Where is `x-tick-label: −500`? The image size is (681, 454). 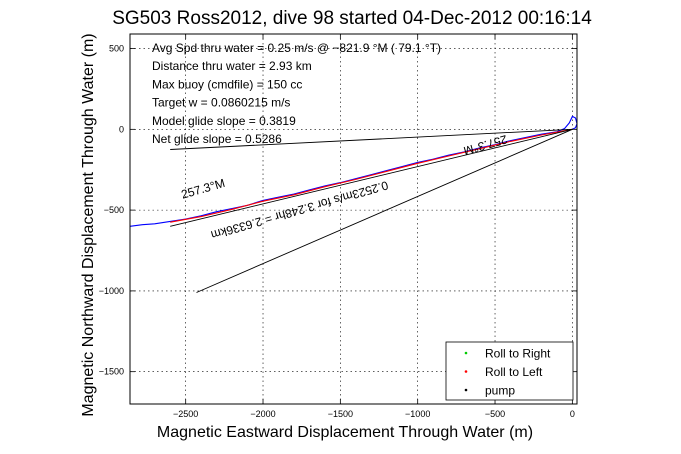 x-tick-label: −500 is located at coordinates (495, 414).